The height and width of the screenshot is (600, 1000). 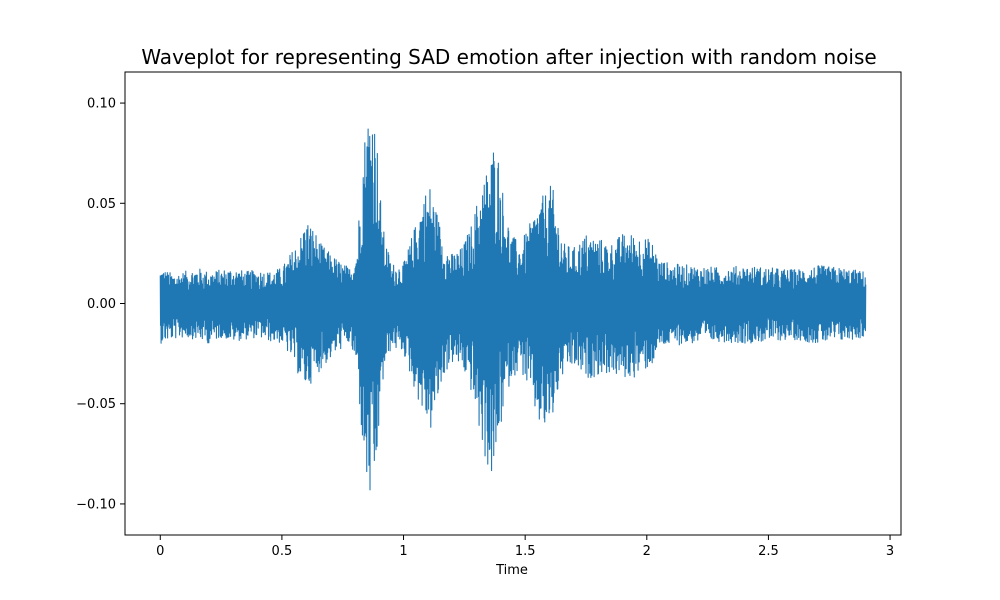 I want to click on y-tick-label: −0.05, so click(x=96, y=404).